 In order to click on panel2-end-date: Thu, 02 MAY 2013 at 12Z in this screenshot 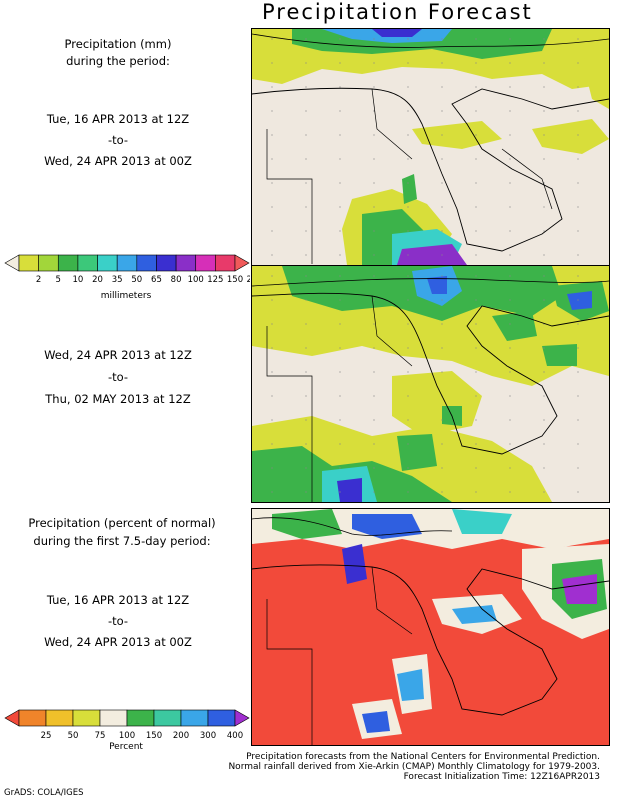, I will do `click(118, 399)`.